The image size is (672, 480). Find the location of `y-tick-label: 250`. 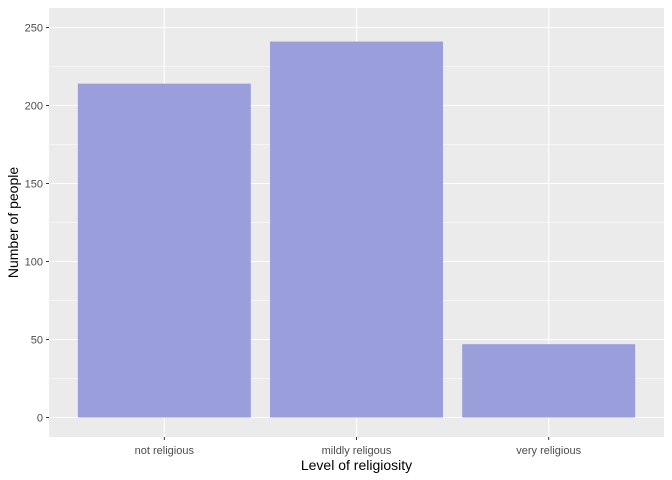

y-tick-label: 250 is located at coordinates (34, 29).